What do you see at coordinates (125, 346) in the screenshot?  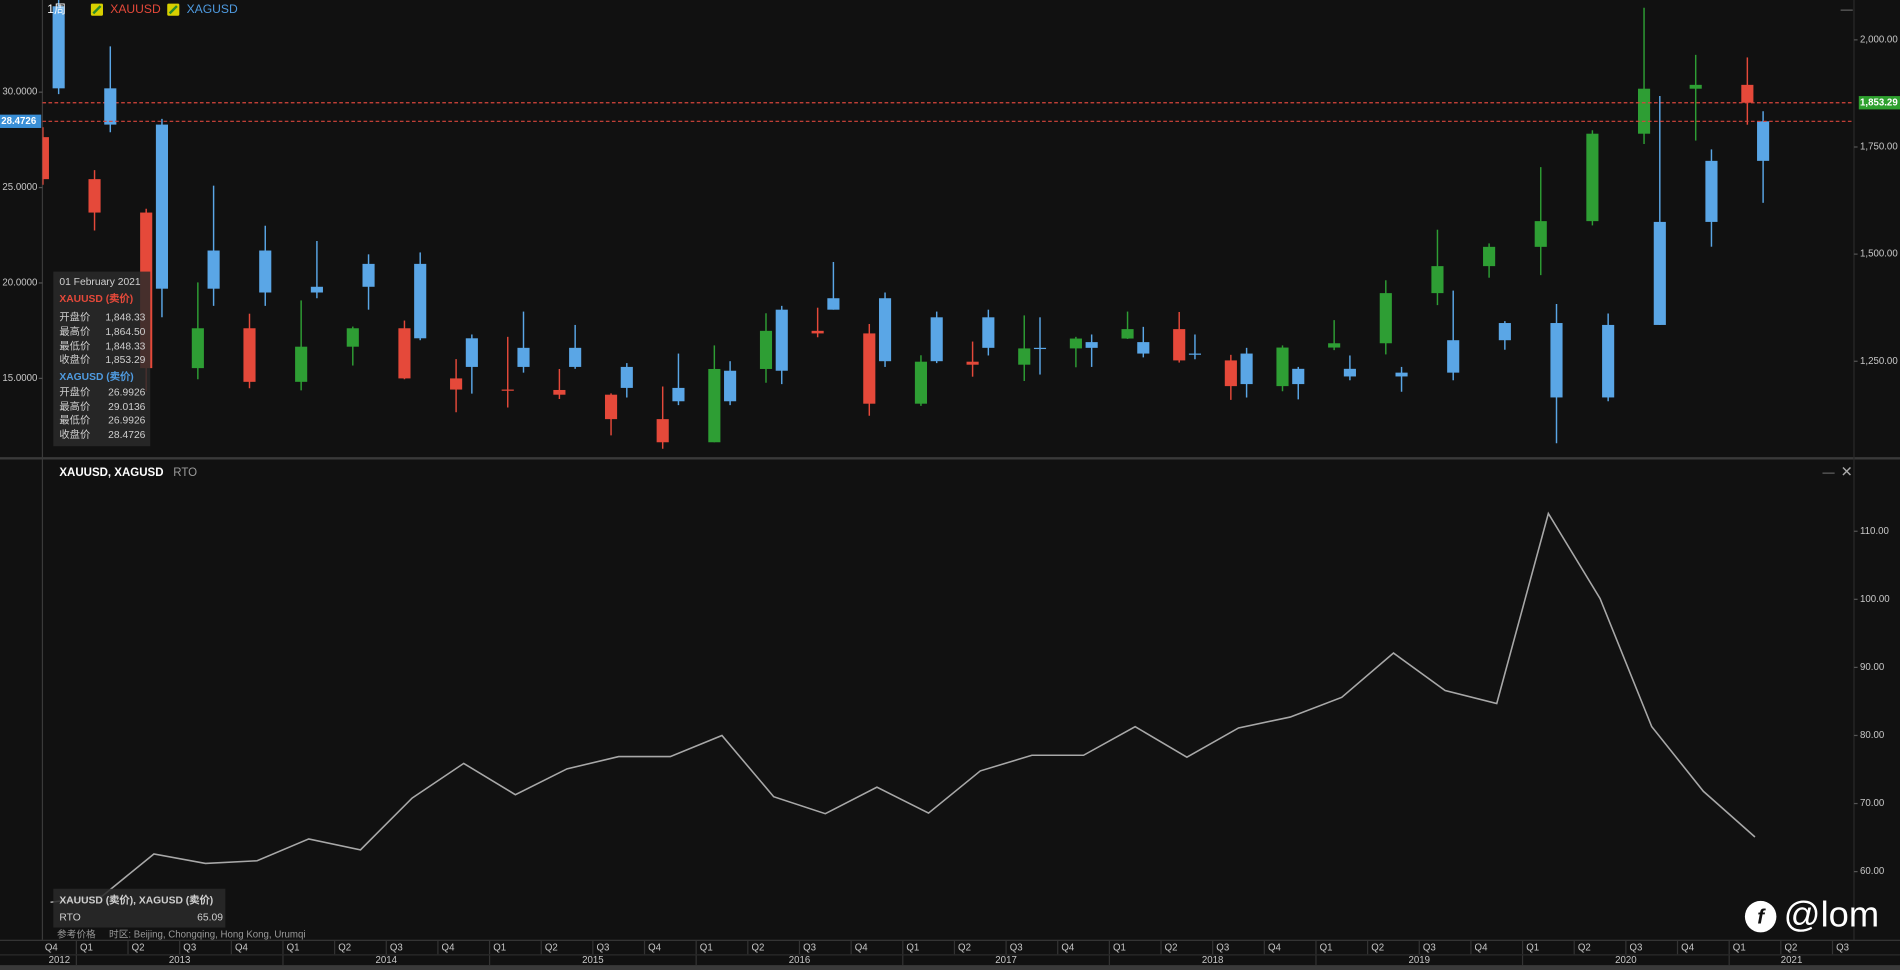 I see `info-value: 1,848.33` at bounding box center [125, 346].